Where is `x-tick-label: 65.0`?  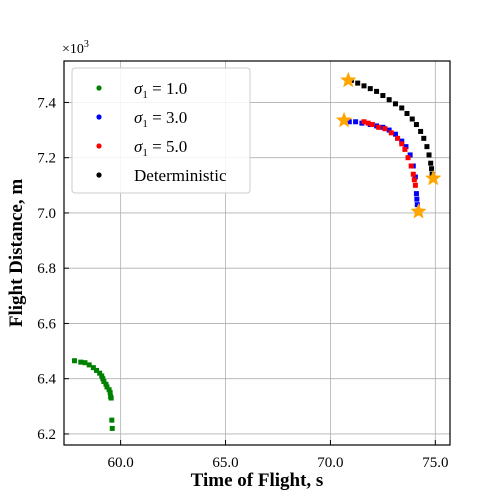
x-tick-label: 65.0 is located at coordinates (225, 463).